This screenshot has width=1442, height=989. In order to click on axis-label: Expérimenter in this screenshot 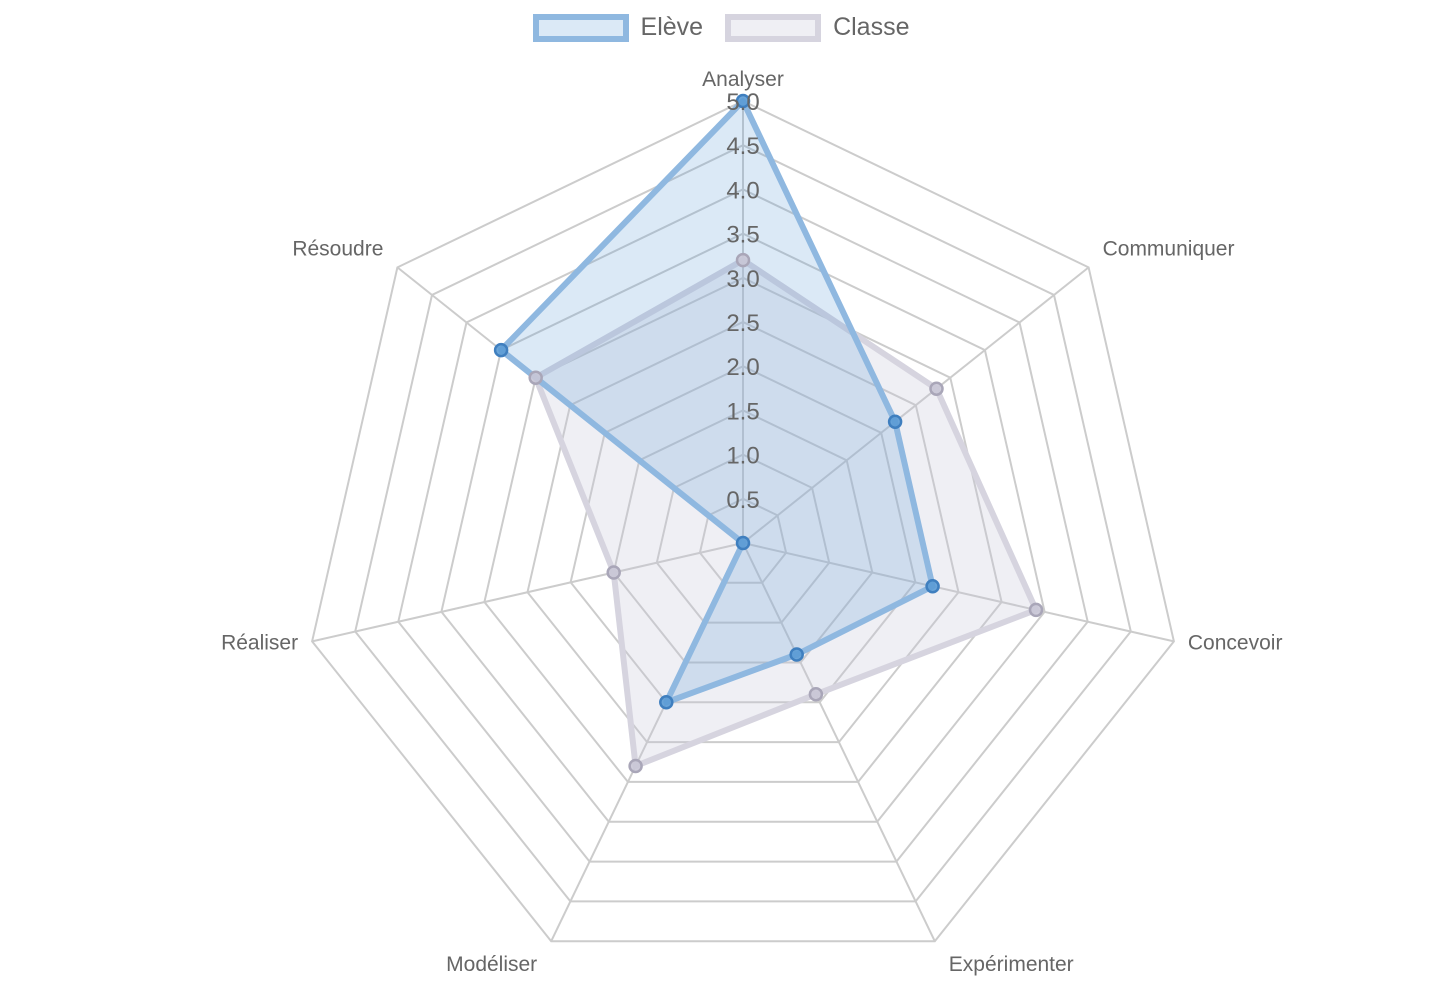, I will do `click(1011, 964)`.